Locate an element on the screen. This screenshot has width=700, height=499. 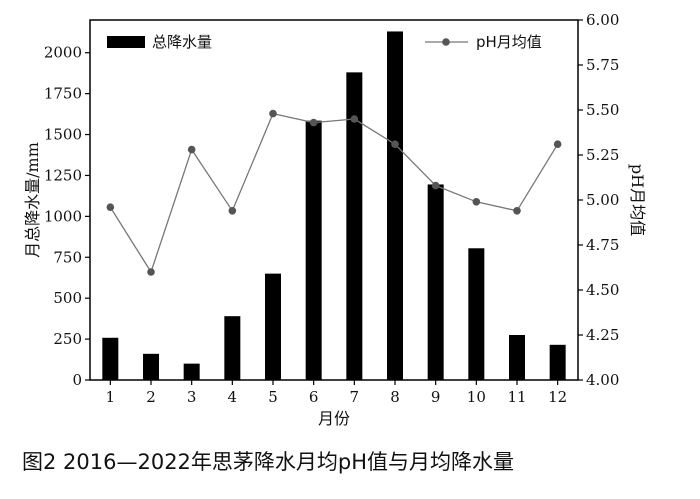
x-tick-label: 10 is located at coordinates (476, 397).